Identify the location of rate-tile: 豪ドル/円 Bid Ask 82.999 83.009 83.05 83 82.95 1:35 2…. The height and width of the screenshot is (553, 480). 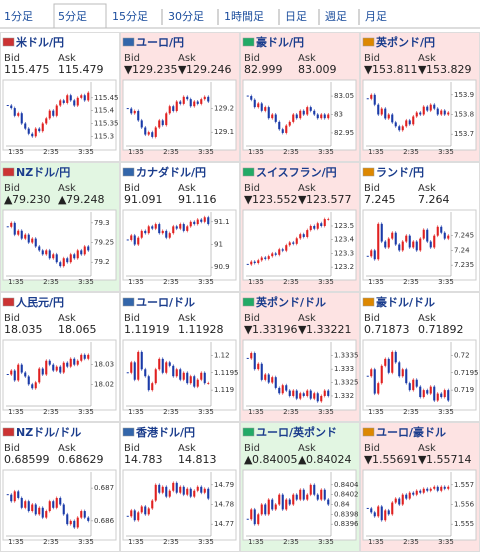
(300, 97).